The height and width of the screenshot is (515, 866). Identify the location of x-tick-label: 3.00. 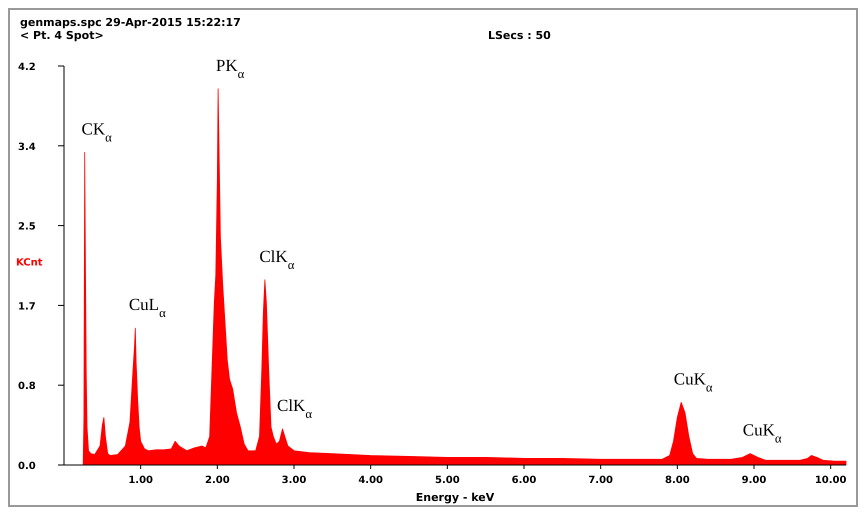
(294, 480).